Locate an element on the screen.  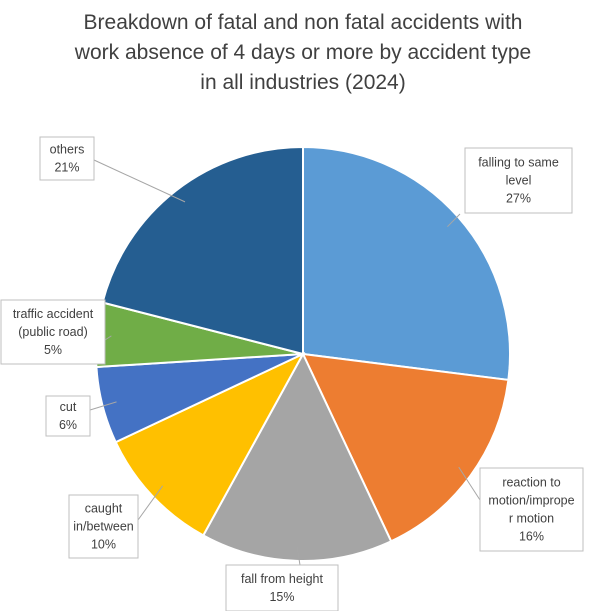
data-label-text-0-0: falling to same is located at coordinates (518, 163).